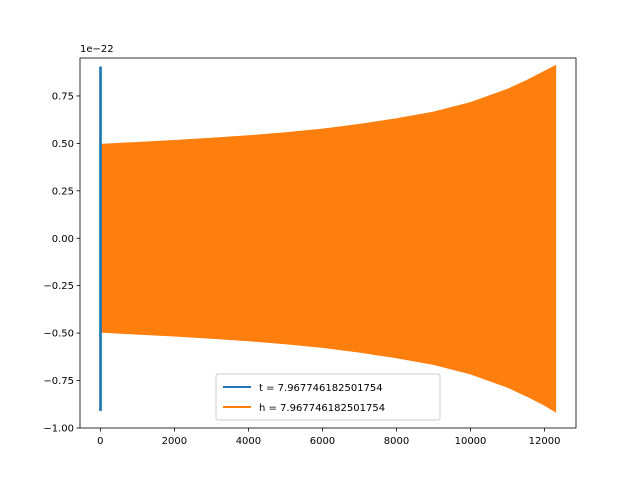 Image resolution: width=640 pixels, height=480 pixels. What do you see at coordinates (58, 334) in the screenshot?
I see `y-tick-label: −0.50` at bounding box center [58, 334].